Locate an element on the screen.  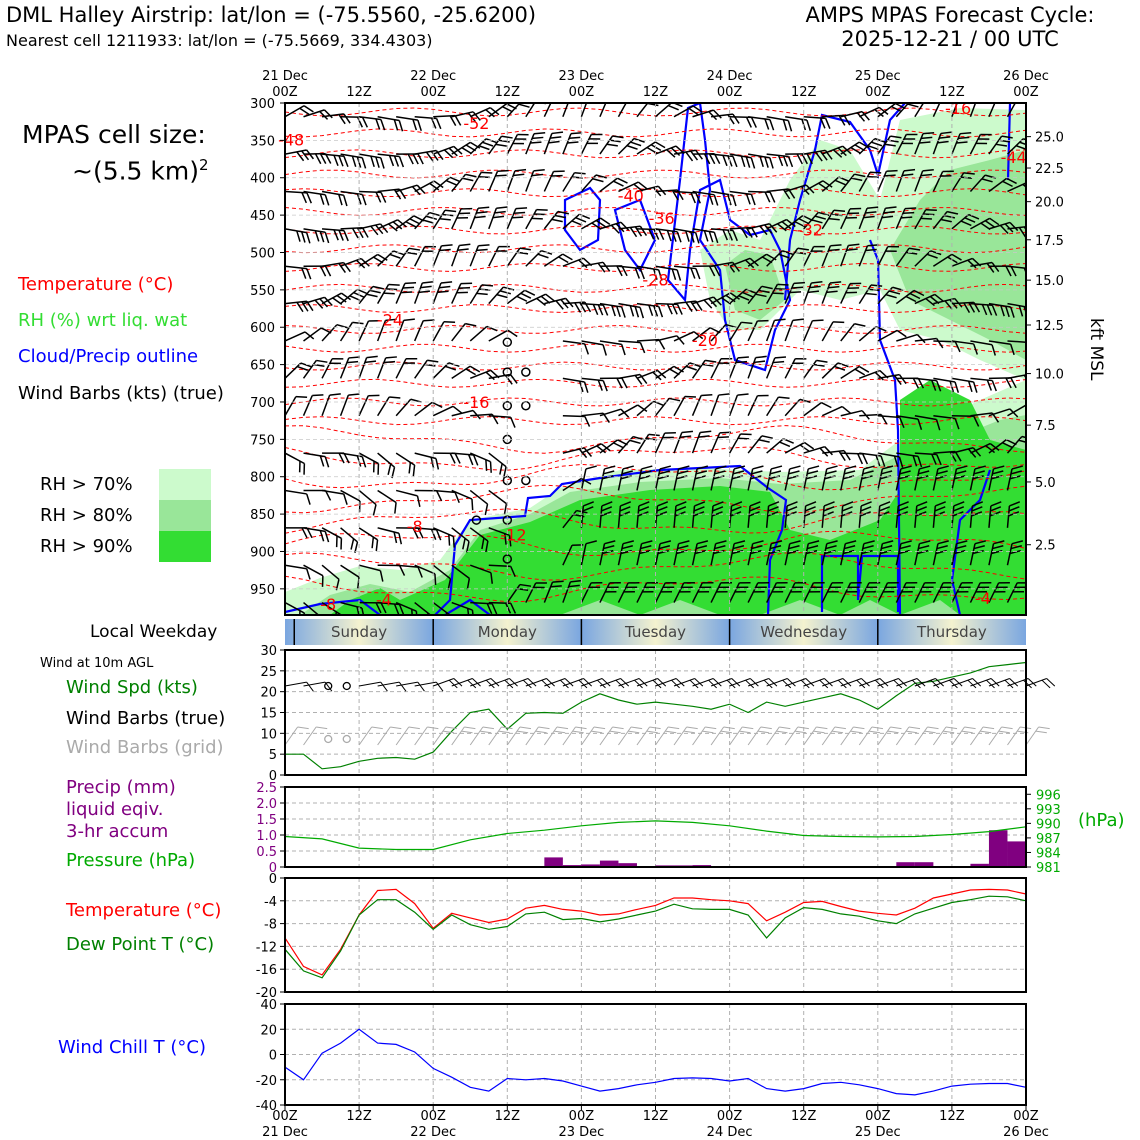
panel-ytick-label: 15 is located at coordinates (268, 714).